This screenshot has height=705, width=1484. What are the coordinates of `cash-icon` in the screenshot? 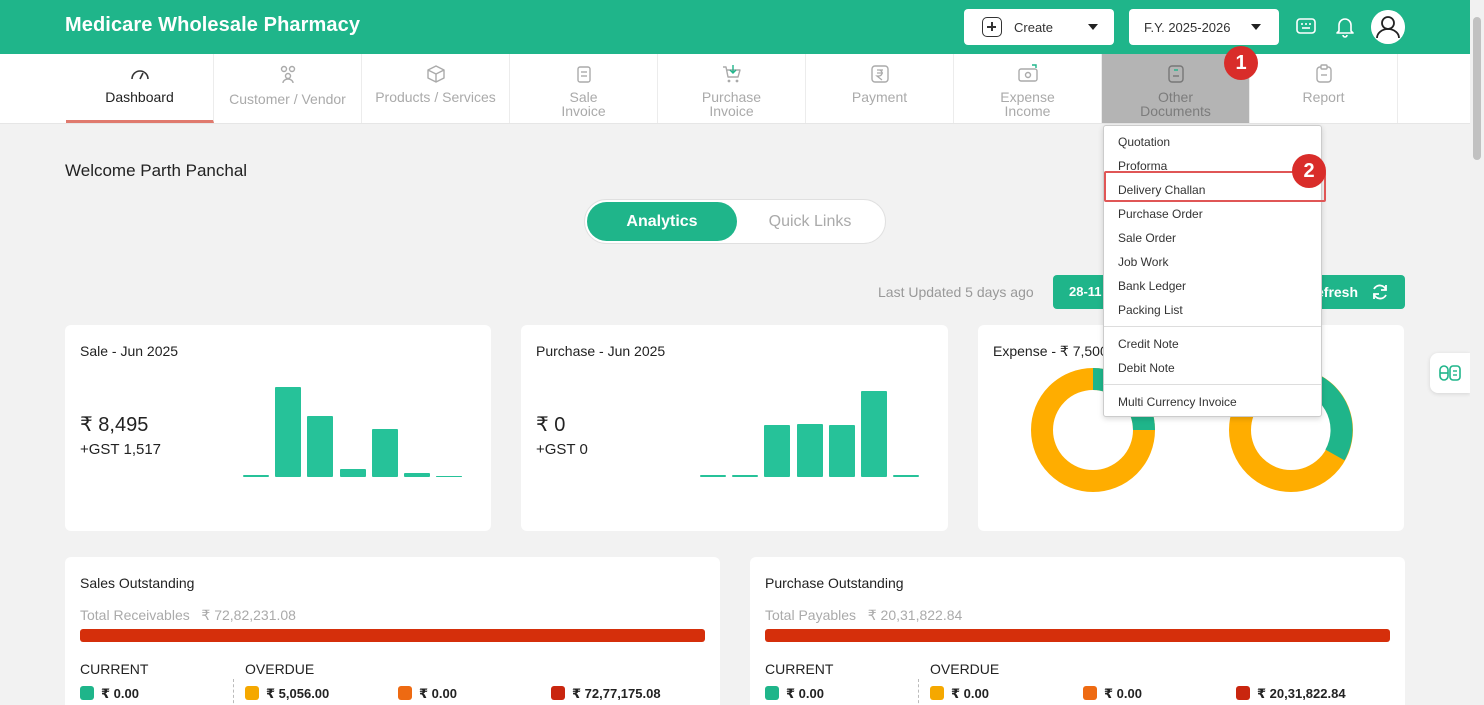 It's located at (1028, 73).